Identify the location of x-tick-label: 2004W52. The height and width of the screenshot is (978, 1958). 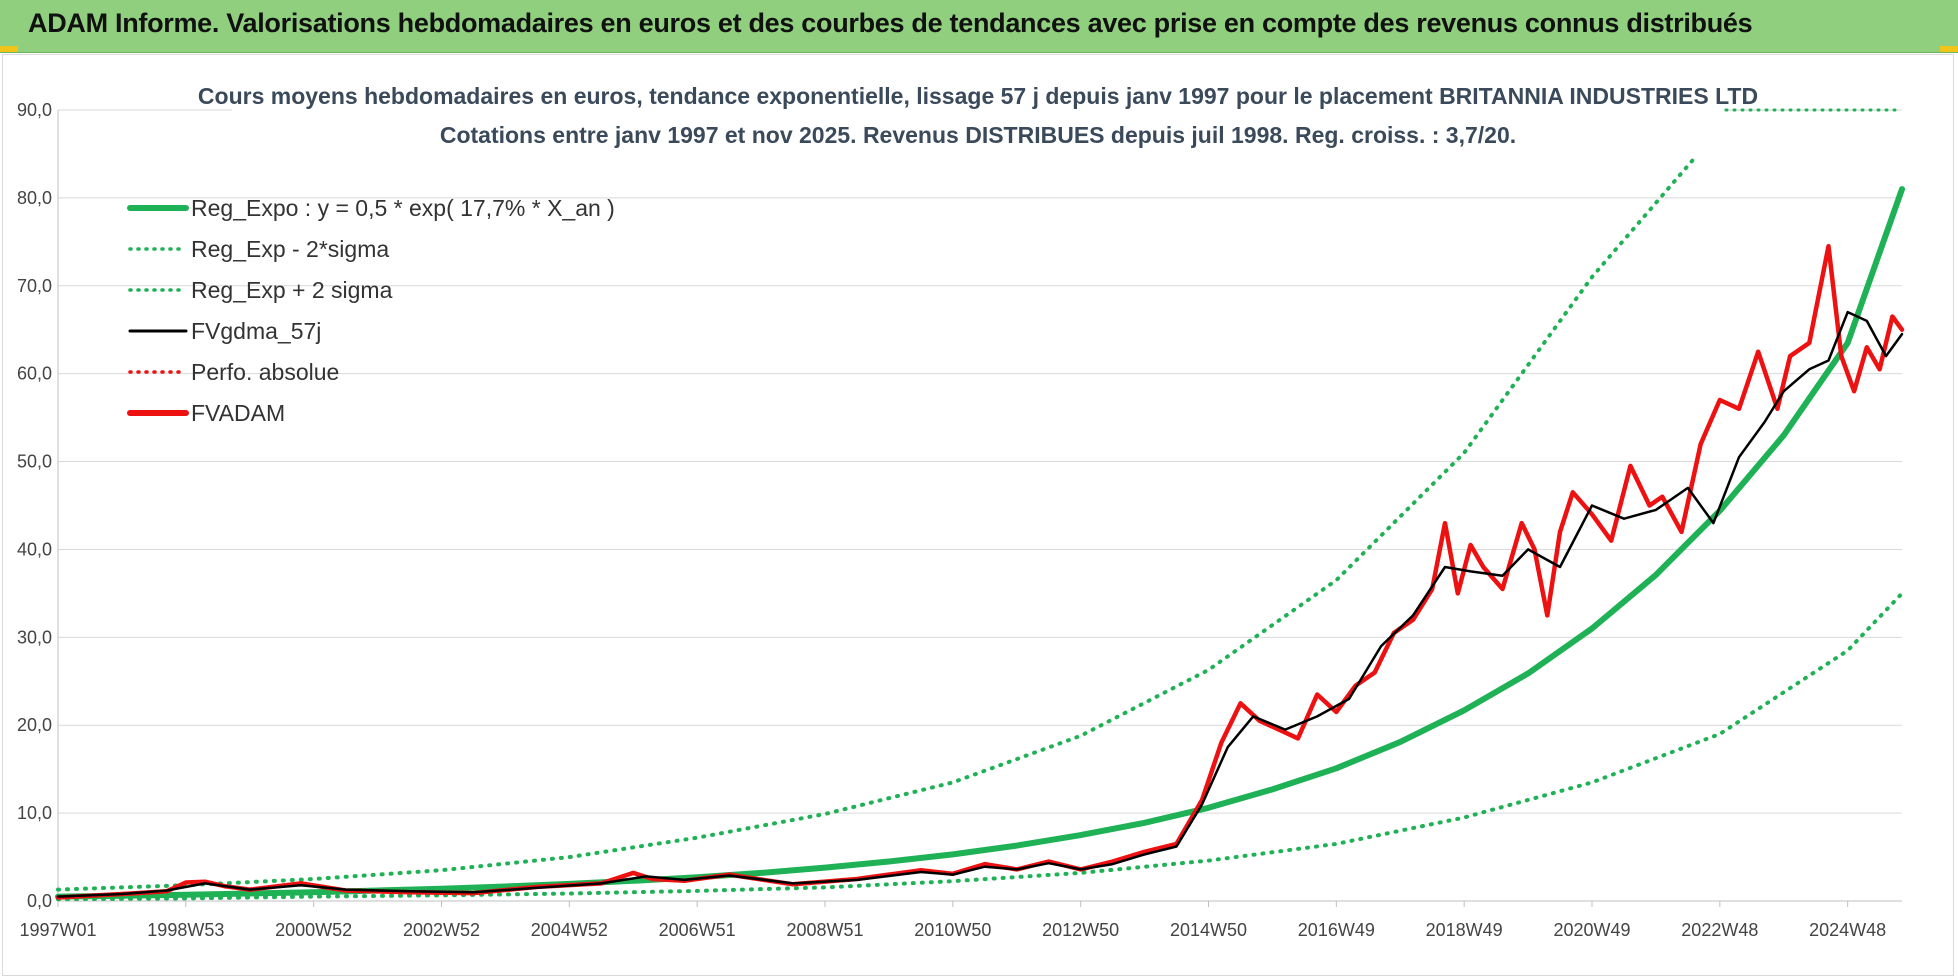
(569, 930).